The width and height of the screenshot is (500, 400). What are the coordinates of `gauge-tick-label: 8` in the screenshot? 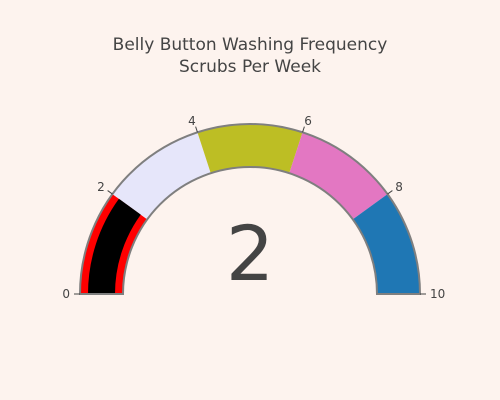 It's located at (399, 187).